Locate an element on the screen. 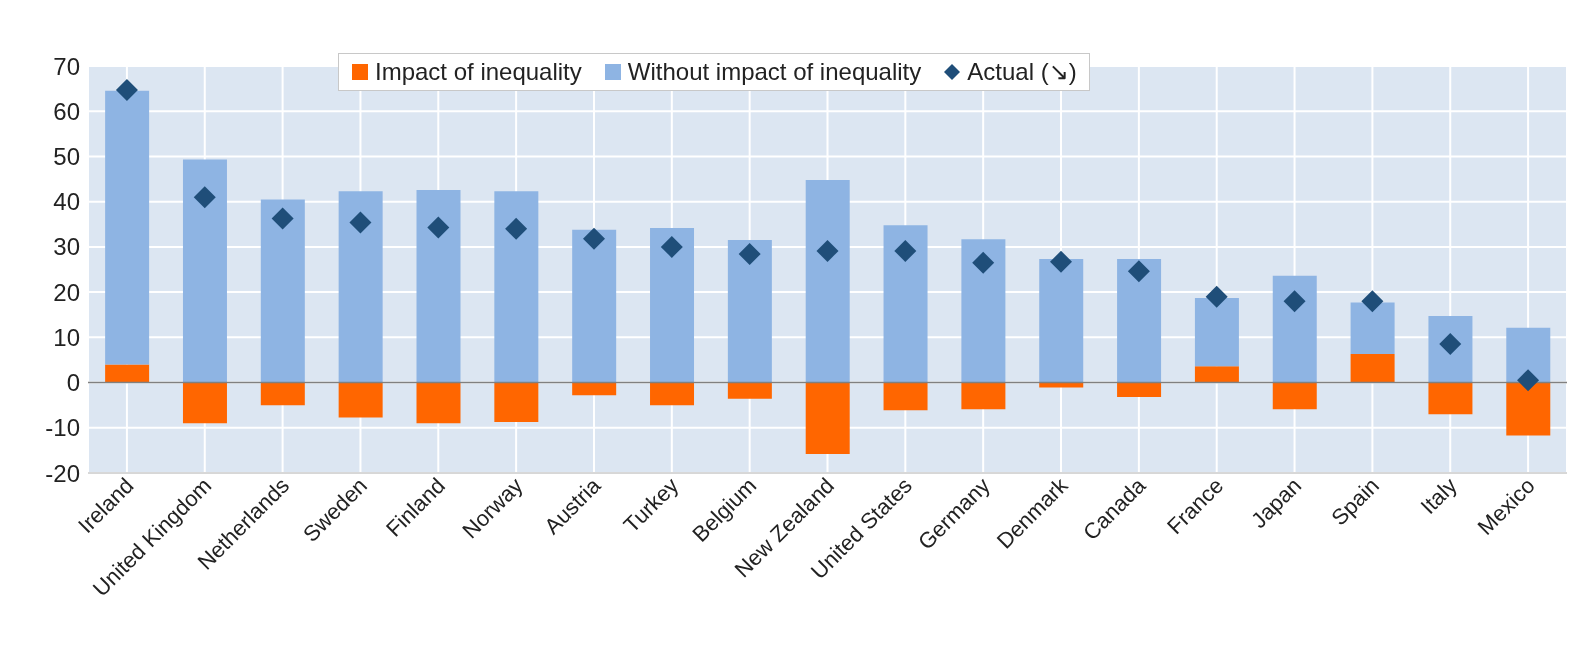 The width and height of the screenshot is (1585, 671). y-tick-label: -10 is located at coordinates (62, 428).